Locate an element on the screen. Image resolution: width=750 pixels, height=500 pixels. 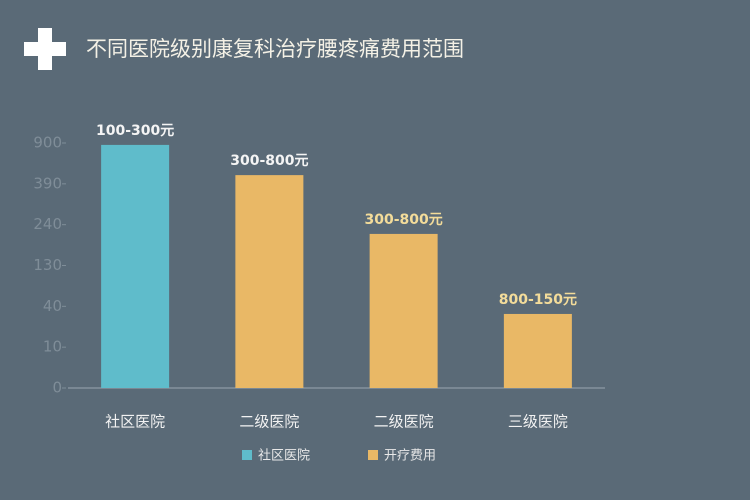
y-tick-label: 40 is located at coordinates (52, 306).